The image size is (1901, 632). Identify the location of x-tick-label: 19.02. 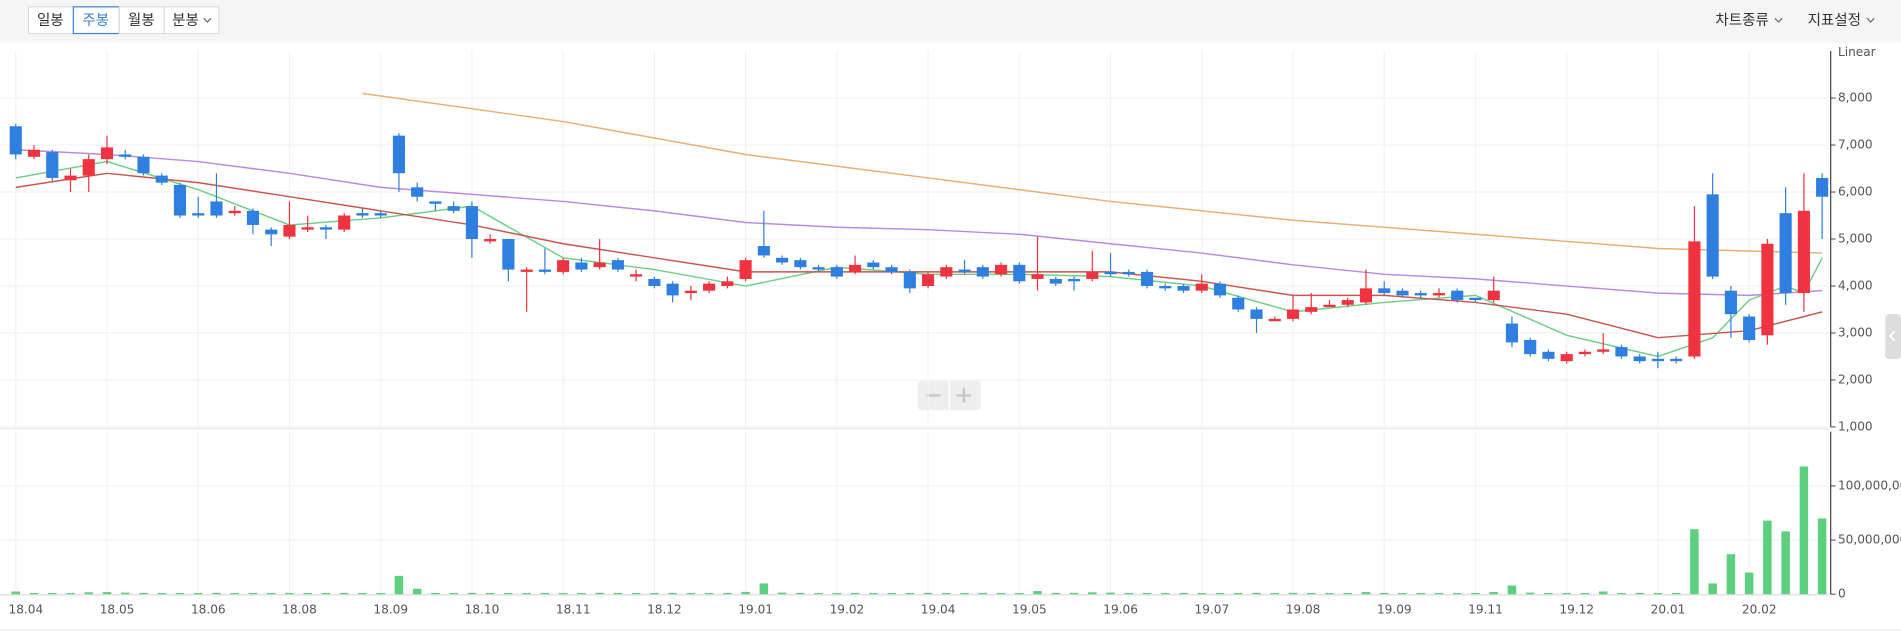
(847, 610).